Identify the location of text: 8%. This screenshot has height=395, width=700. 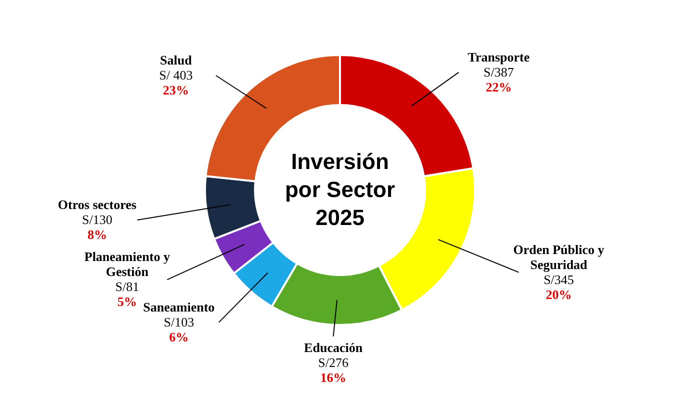
(97, 234).